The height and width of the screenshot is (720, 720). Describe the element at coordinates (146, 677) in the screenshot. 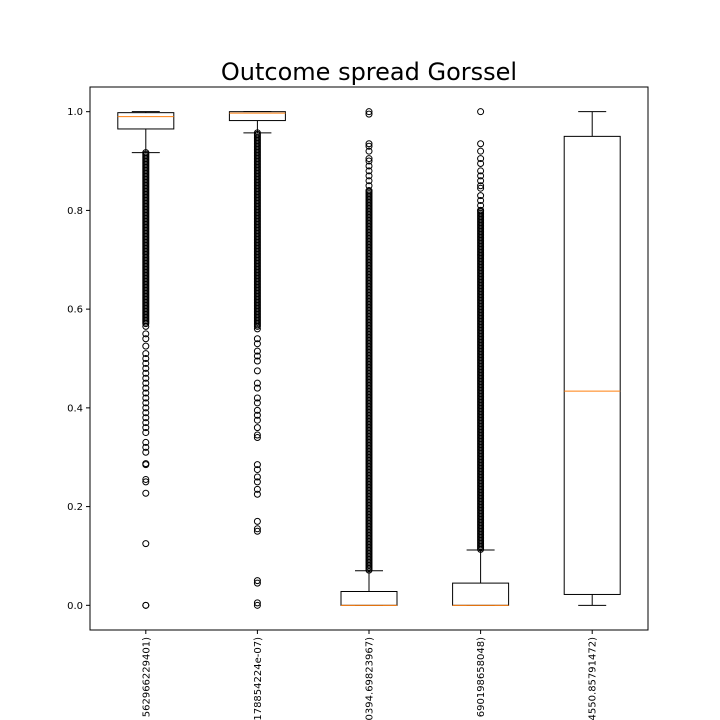

I see `x-tick-label: 562966229401)` at that location.